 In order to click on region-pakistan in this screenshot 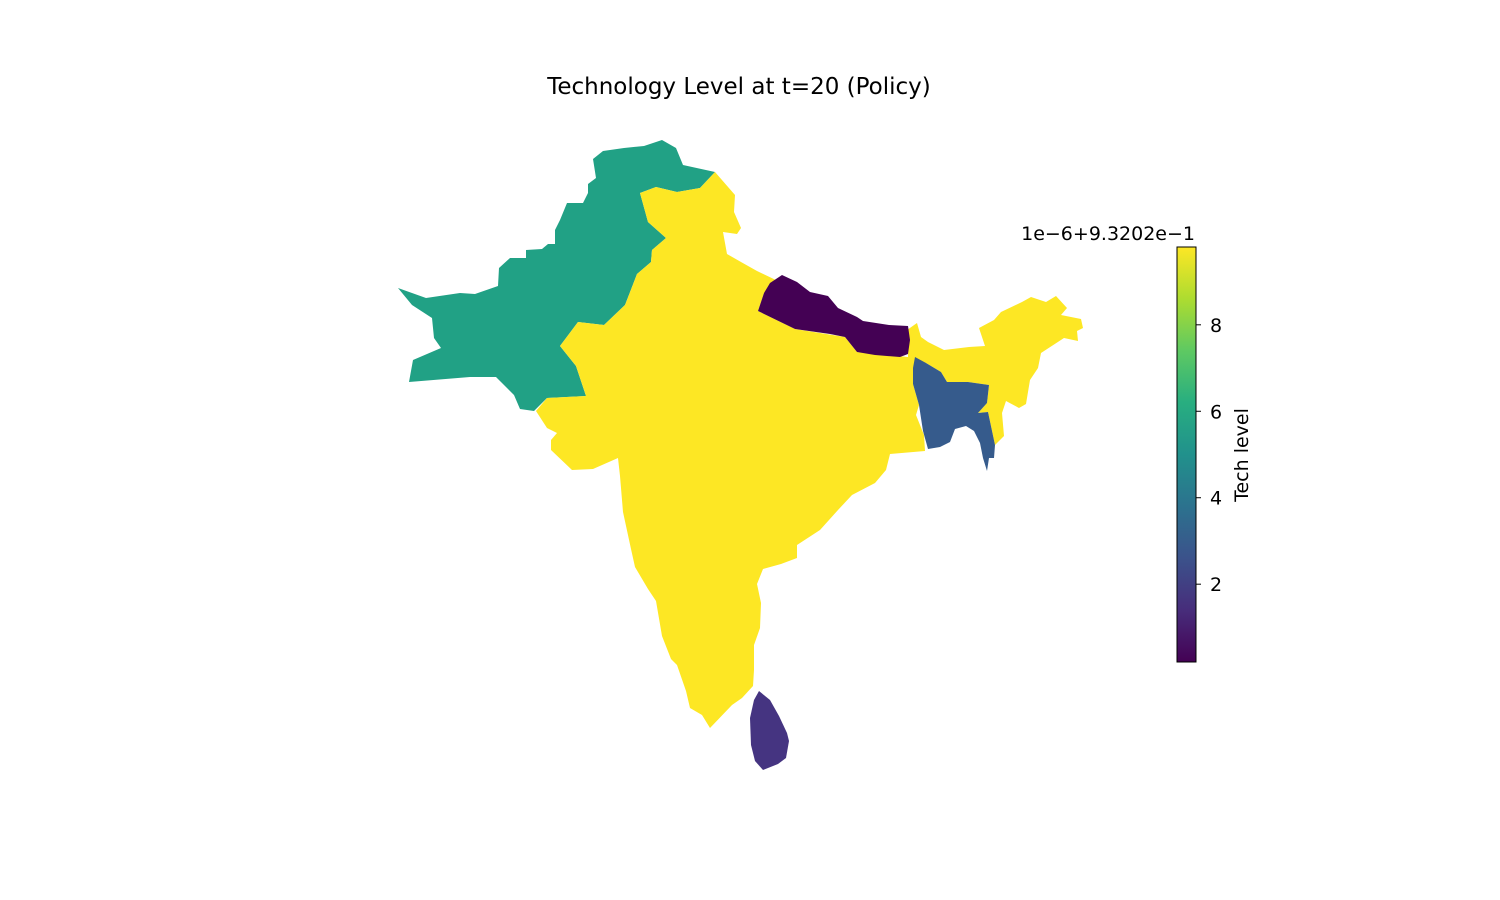, I will do `click(556, 275)`.